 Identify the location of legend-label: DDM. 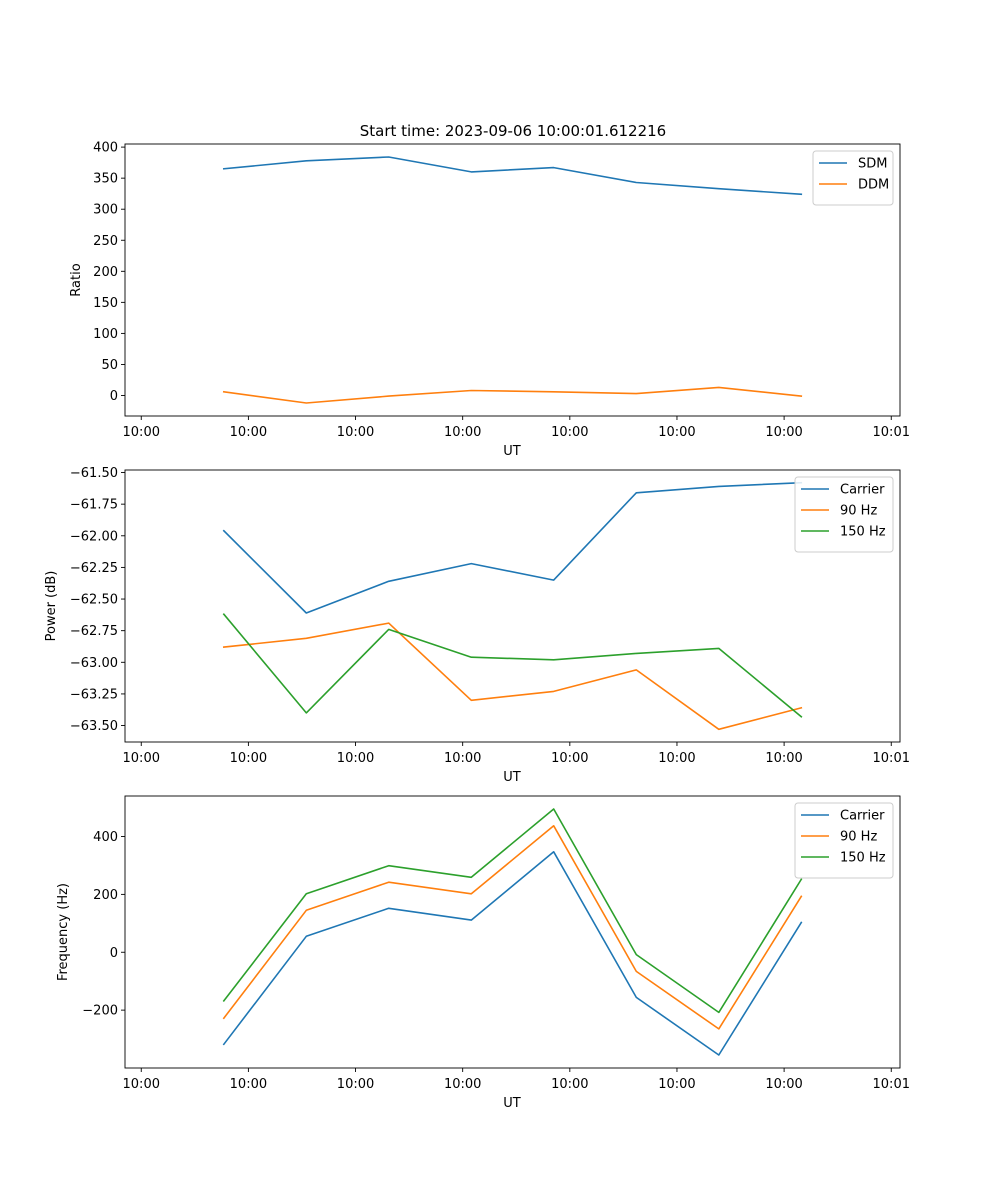
(873, 185).